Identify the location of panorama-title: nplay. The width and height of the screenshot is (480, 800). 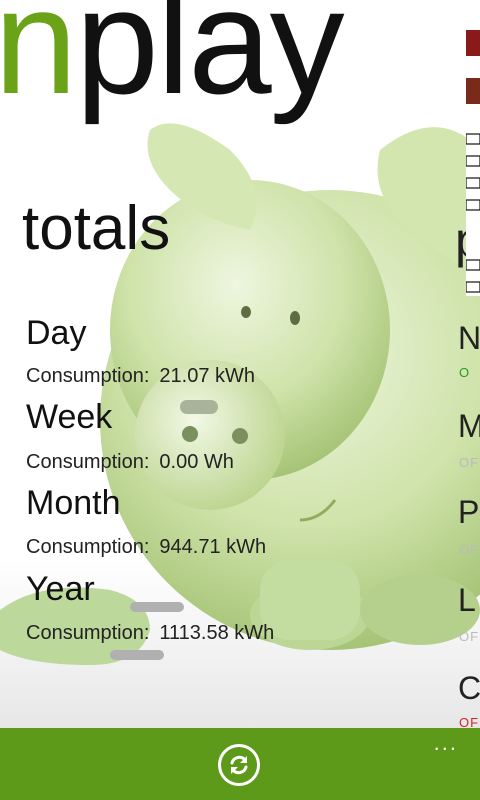
(172, 58).